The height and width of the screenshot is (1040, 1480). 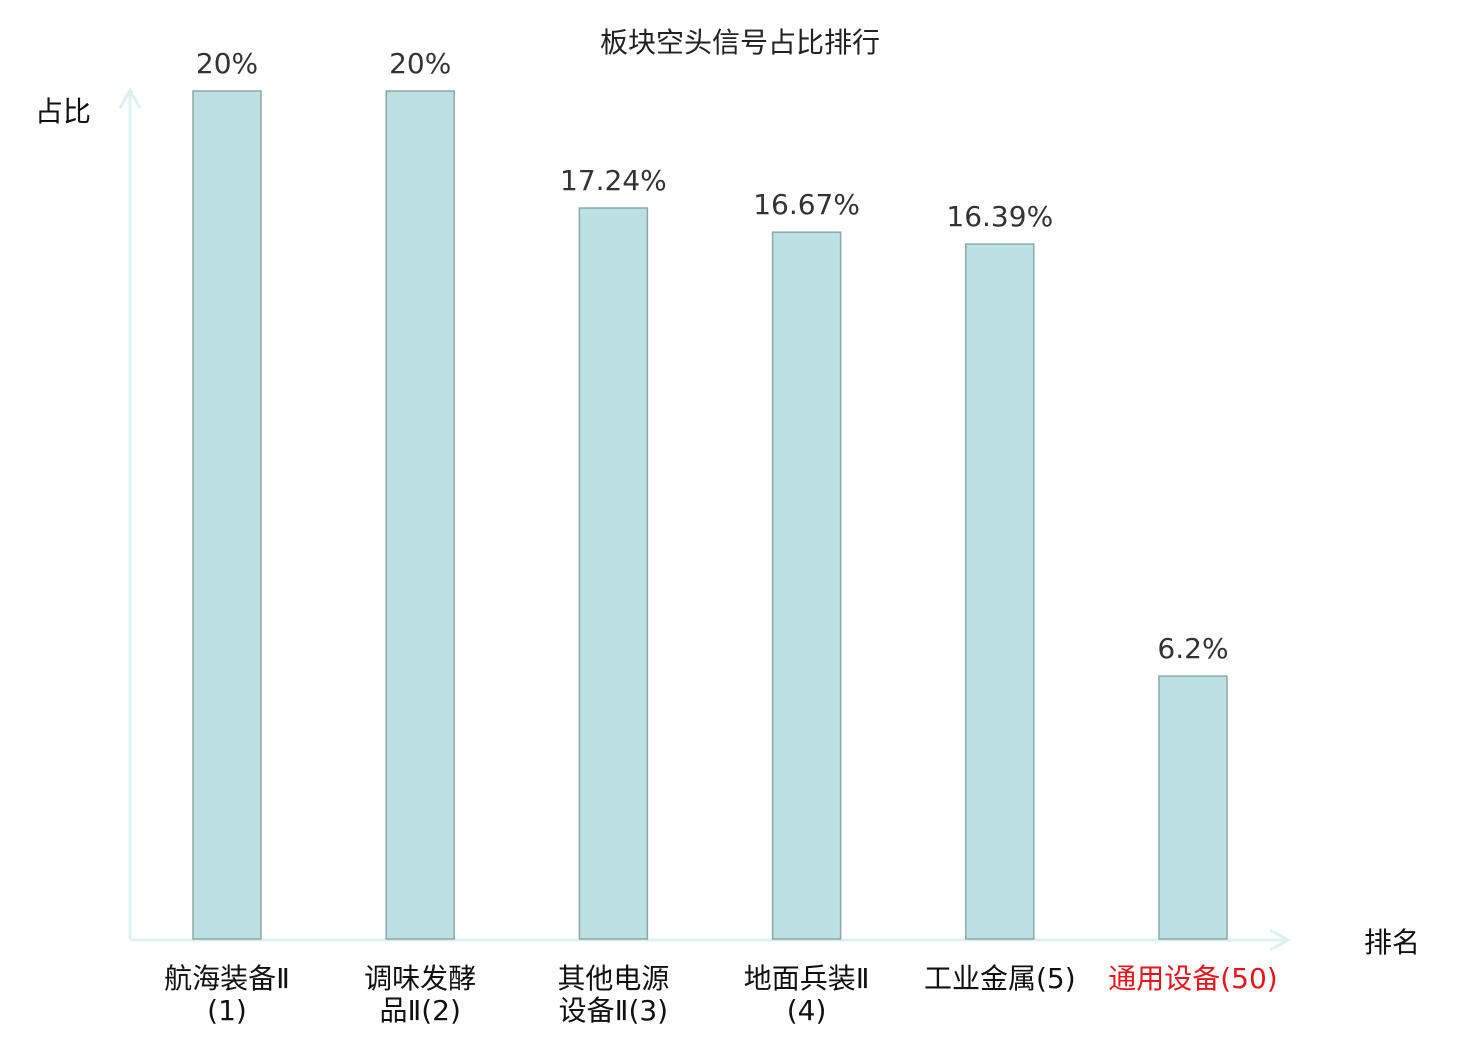 I want to click on bar-value-label: 16.39%, so click(x=999, y=216).